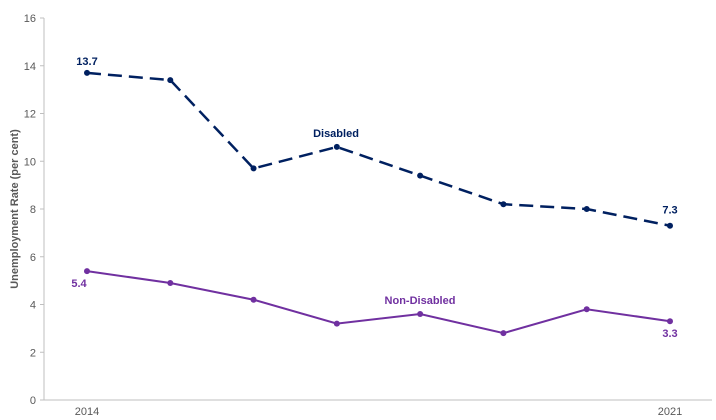 This screenshot has width=716, height=420. I want to click on series-label: Disabled, so click(336, 134).